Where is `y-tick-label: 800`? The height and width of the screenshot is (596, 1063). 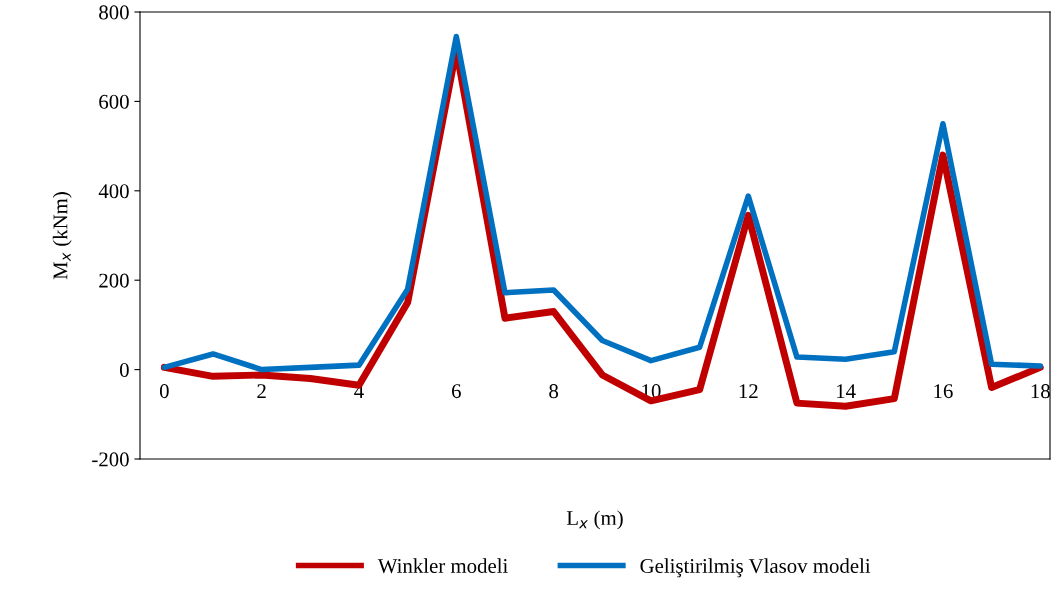 y-tick-label: 800 is located at coordinates (114, 12).